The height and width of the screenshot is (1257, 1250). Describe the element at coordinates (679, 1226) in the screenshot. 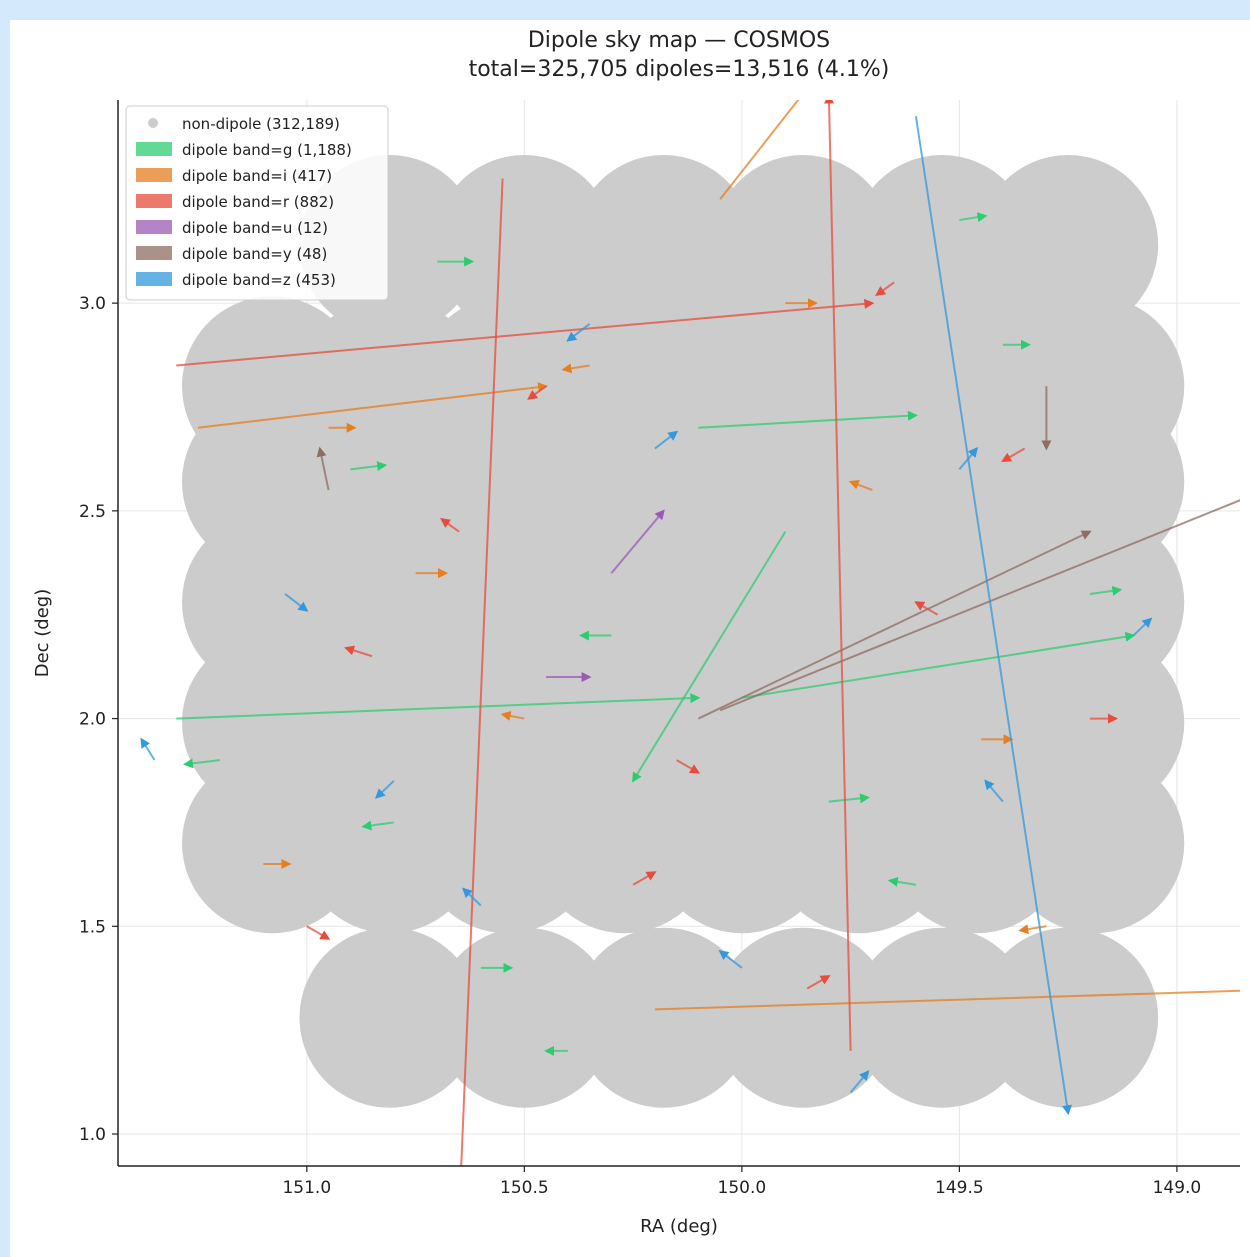

I see `x-axis-label: RA (deg)` at that location.